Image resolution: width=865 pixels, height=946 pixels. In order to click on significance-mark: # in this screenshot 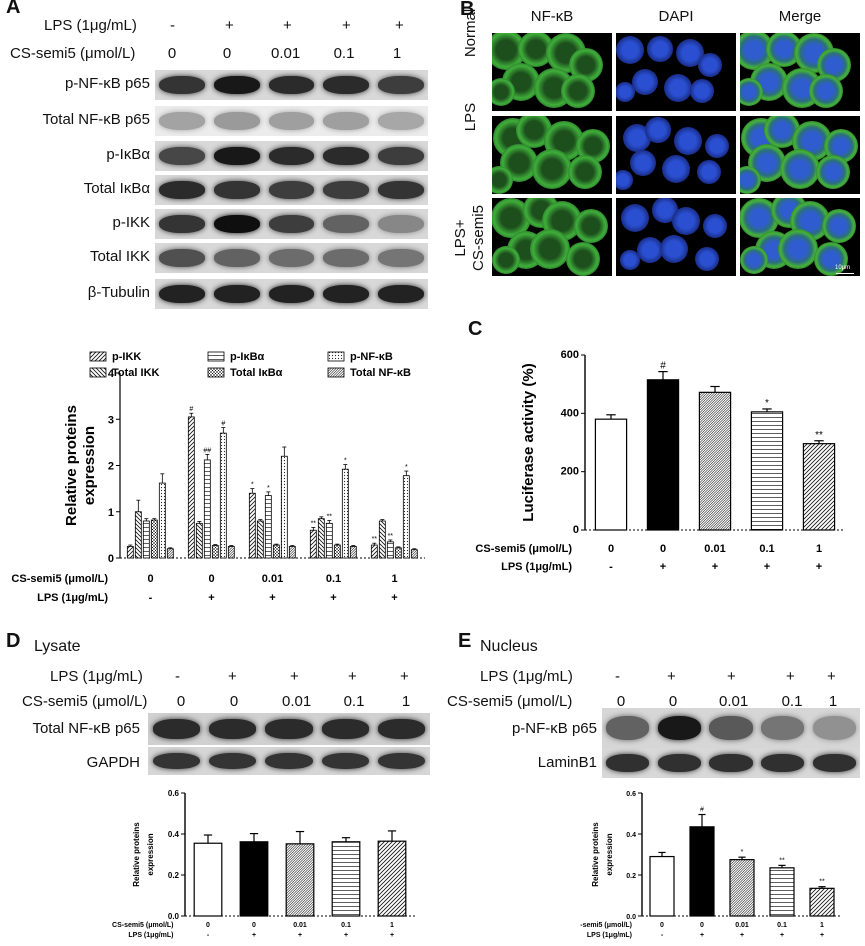, I will do `click(191, 409)`.